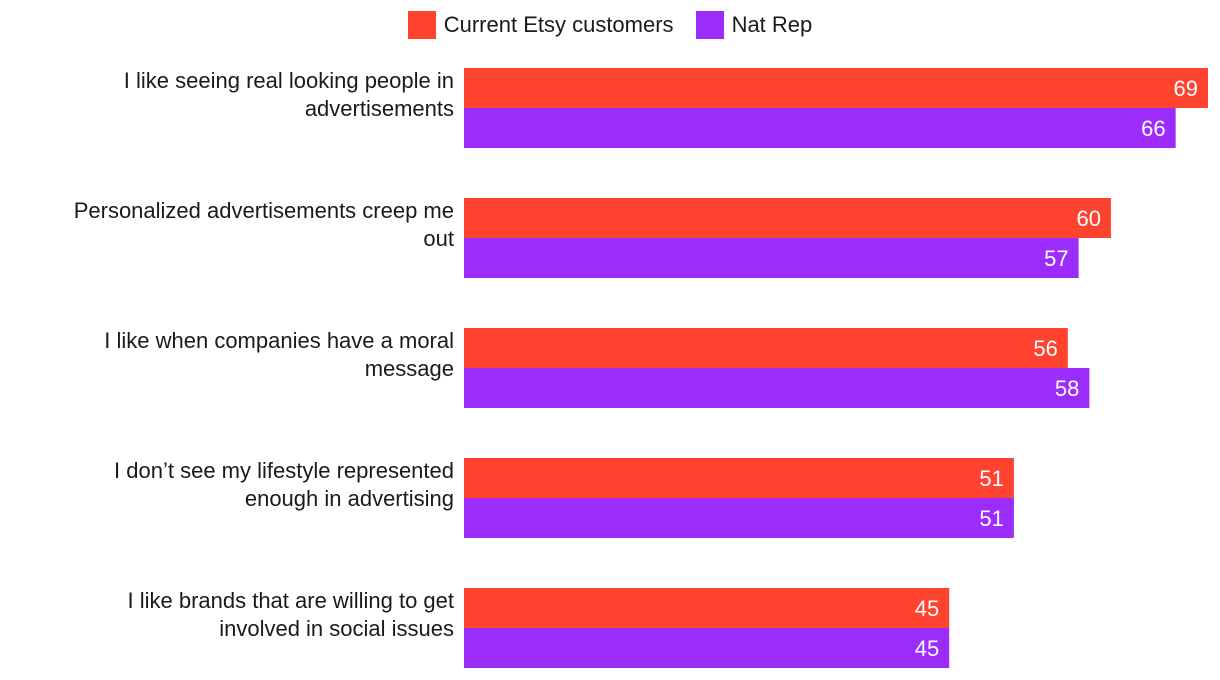 The width and height of the screenshot is (1220, 680). Describe the element at coordinates (290, 600) in the screenshot. I see `category-label-line: I like brands that are willing to get` at that location.